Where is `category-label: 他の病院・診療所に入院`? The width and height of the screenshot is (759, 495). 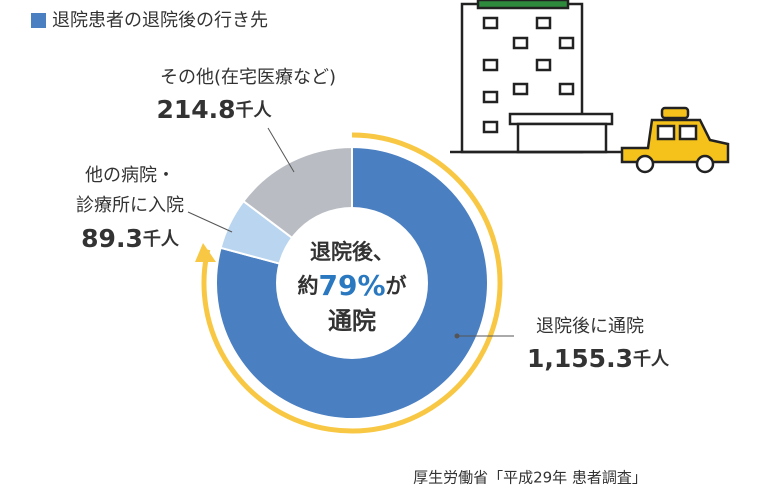
category-label: 他の病院・診療所に入院 is located at coordinates (130, 190).